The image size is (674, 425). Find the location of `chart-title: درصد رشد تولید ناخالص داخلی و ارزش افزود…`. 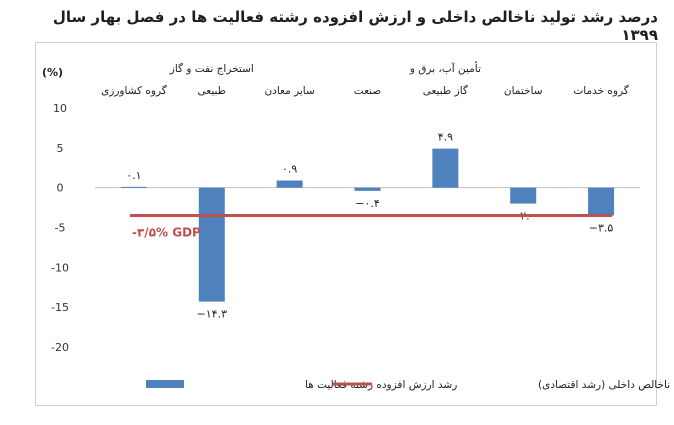

chart-title: درصد رشد تولید ناخالص داخلی و ارزش افزود… is located at coordinates (355, 26).